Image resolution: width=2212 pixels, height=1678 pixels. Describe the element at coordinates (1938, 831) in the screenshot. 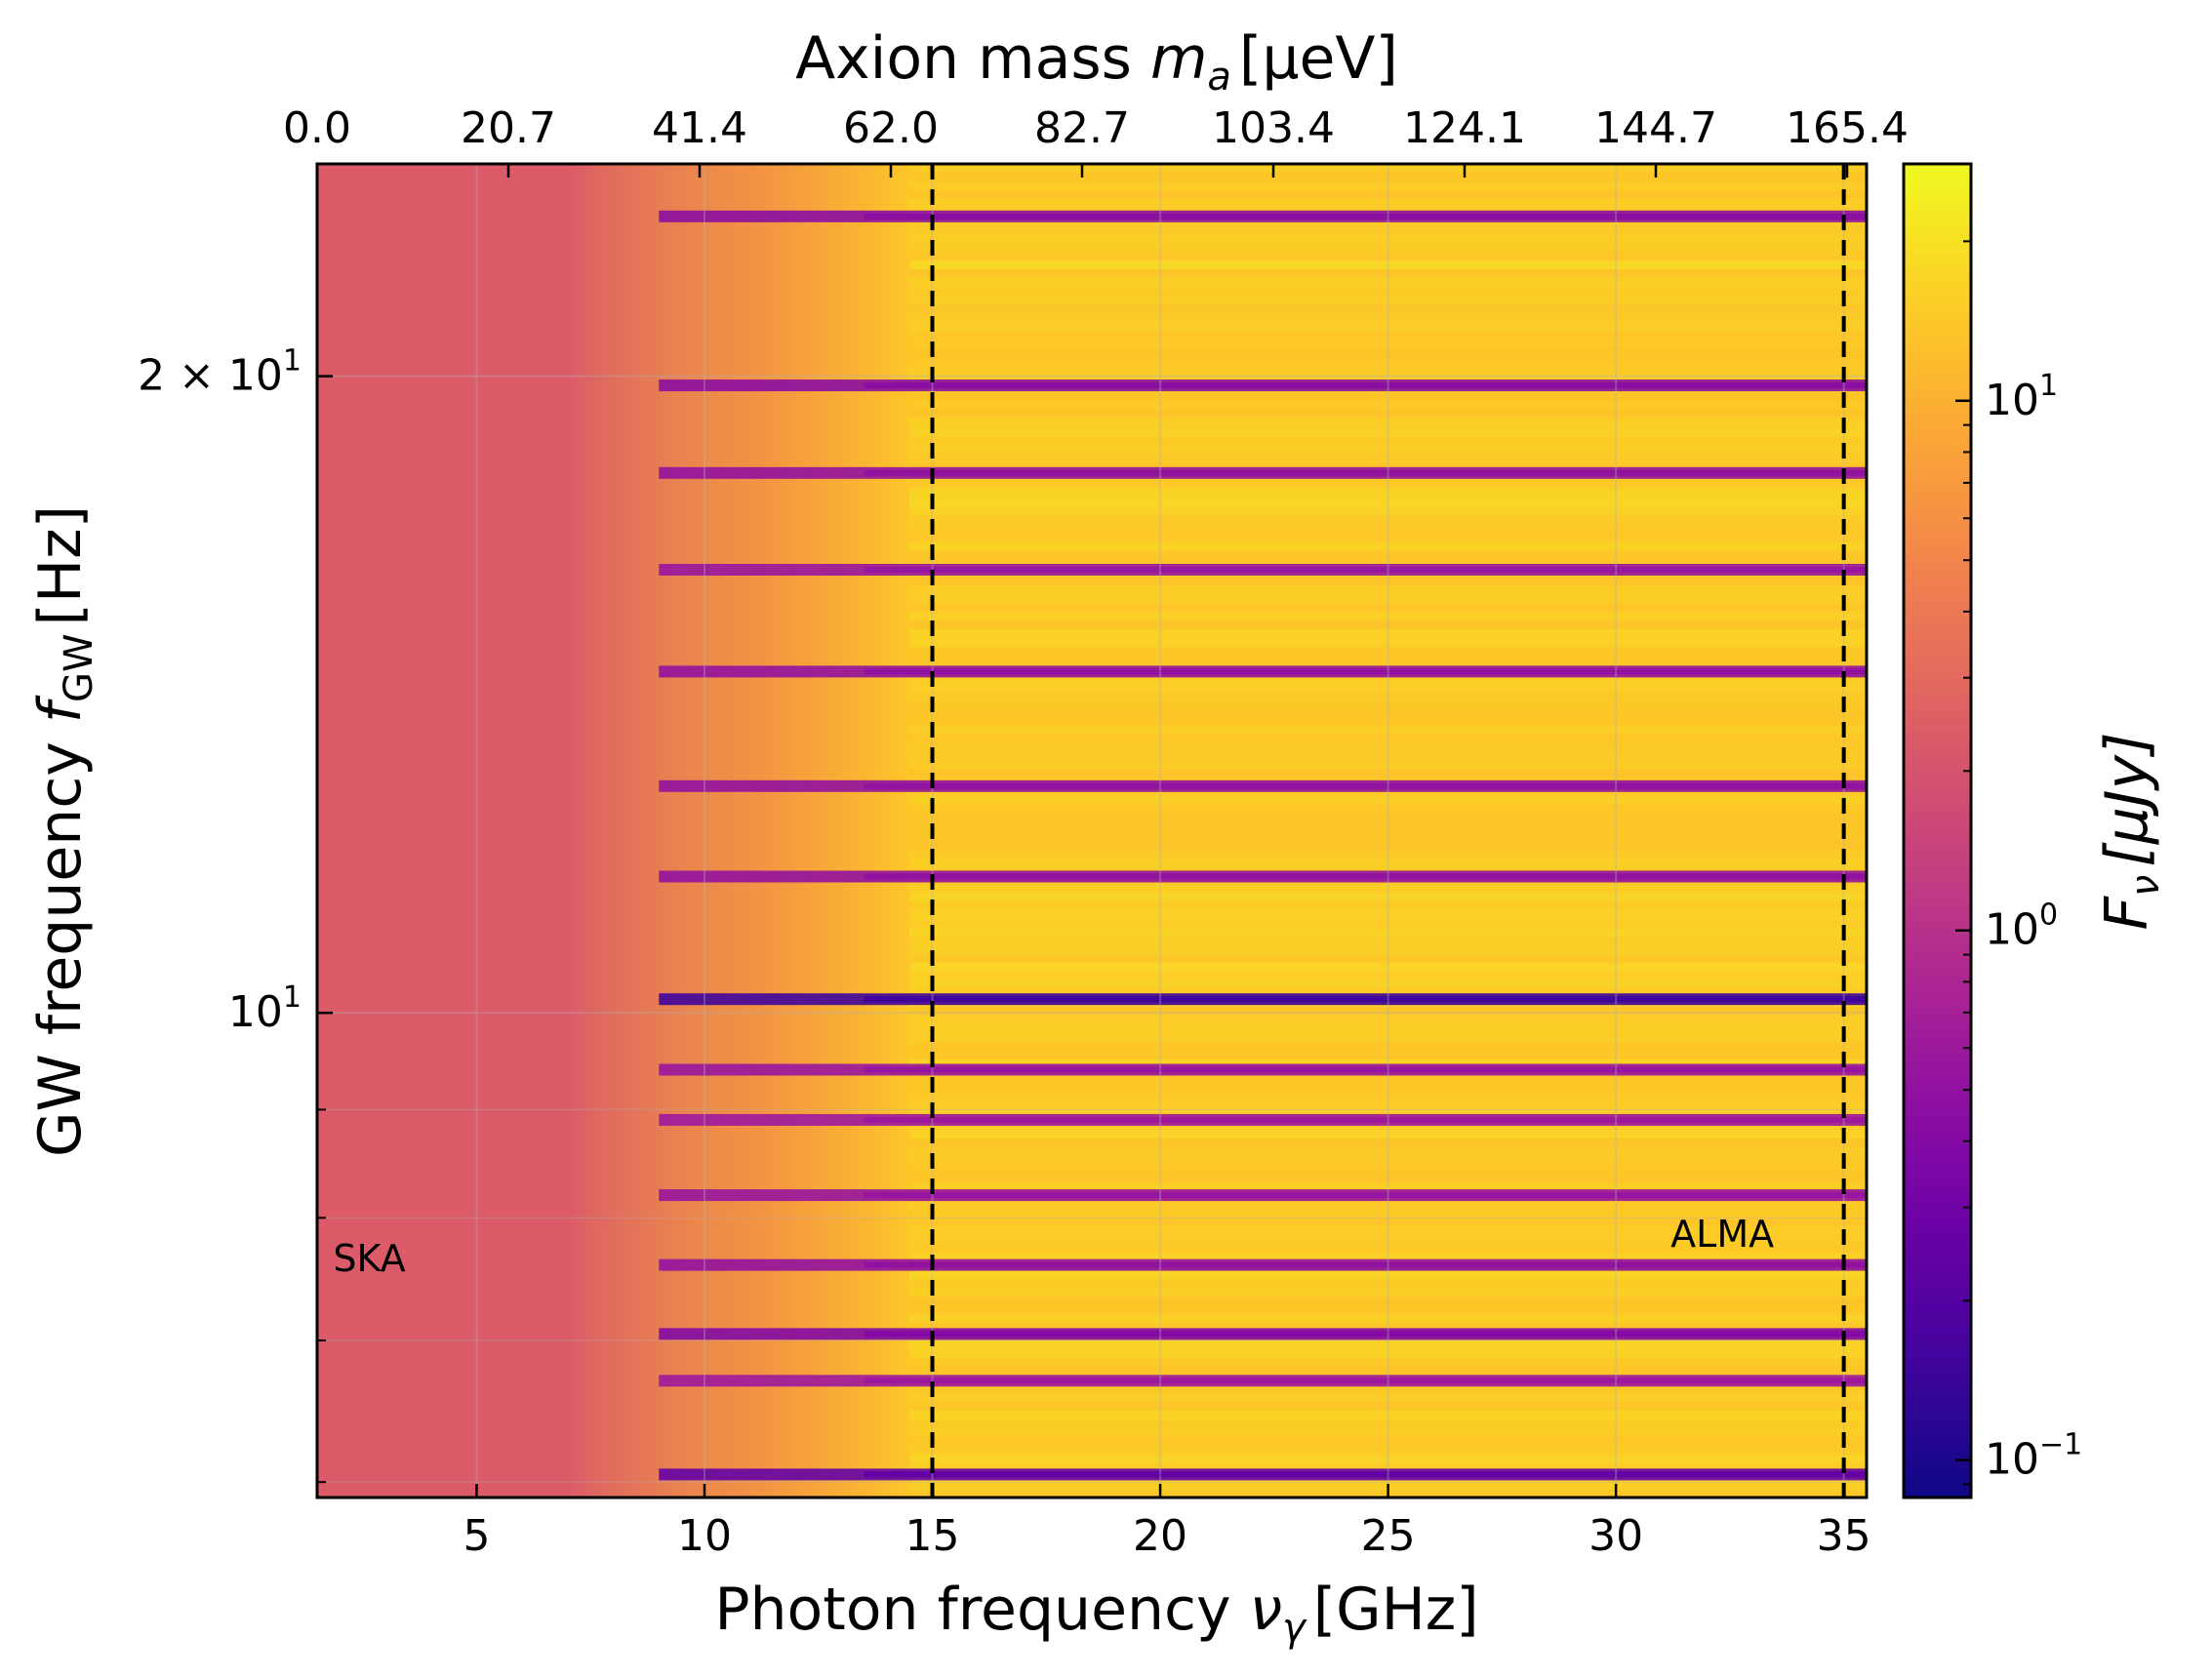

I see `colorbar` at that location.